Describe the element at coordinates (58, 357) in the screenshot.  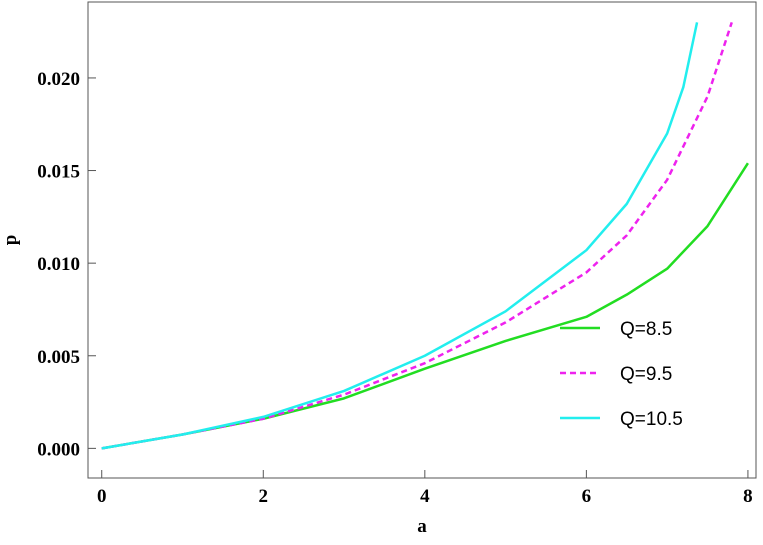
I see `y-tick-label: 0.005` at that location.